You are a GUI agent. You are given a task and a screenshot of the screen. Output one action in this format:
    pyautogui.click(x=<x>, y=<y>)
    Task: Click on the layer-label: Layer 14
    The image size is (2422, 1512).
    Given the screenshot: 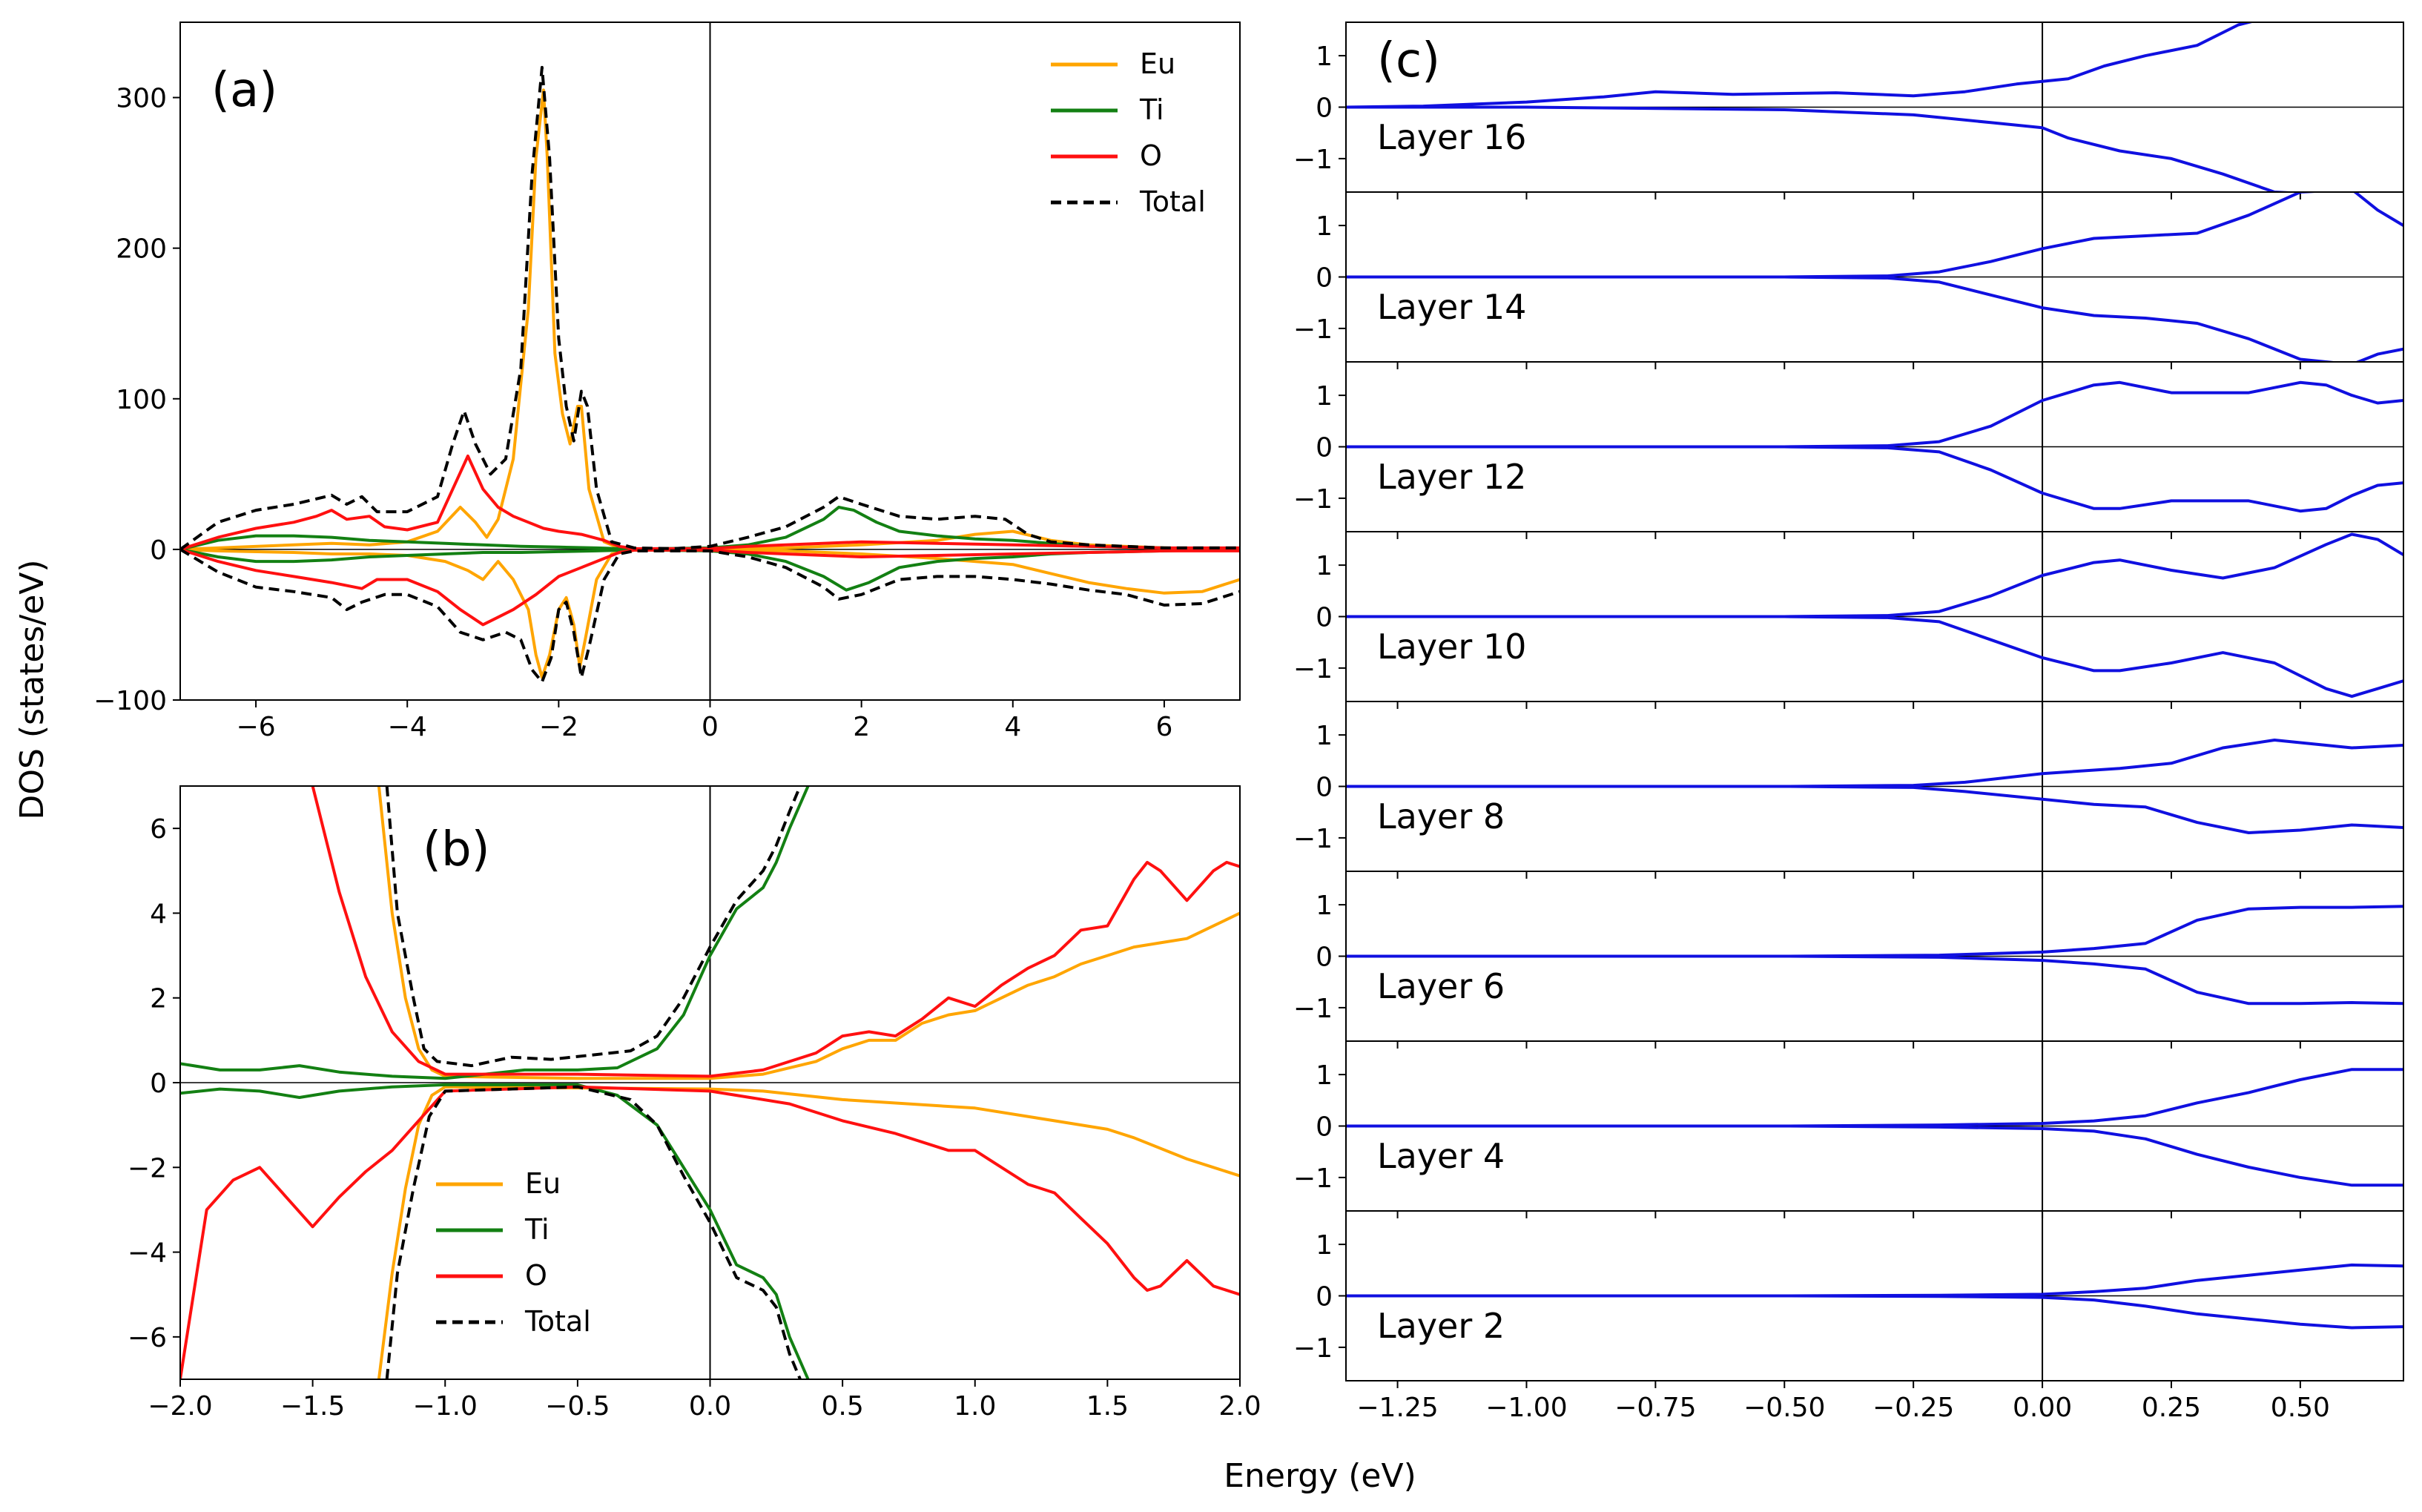 What is the action you would take?
    pyautogui.click(x=1451, y=307)
    